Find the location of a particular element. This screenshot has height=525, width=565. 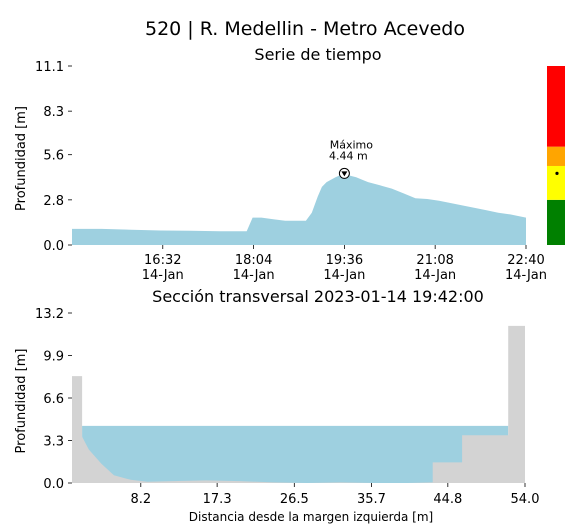

x-tick-label: 26.5 is located at coordinates (294, 499).